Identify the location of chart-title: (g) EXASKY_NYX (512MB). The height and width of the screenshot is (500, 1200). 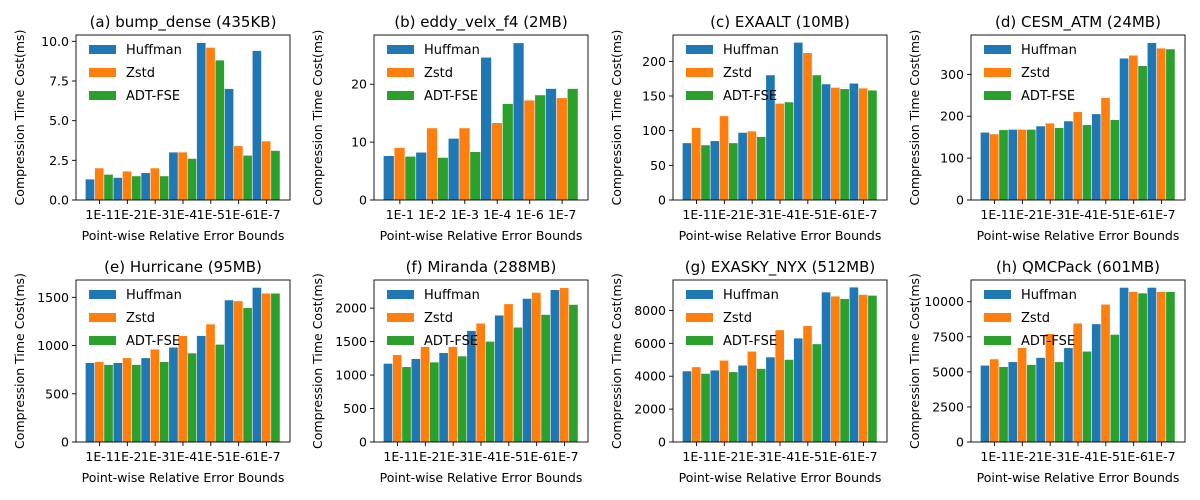
(780, 267).